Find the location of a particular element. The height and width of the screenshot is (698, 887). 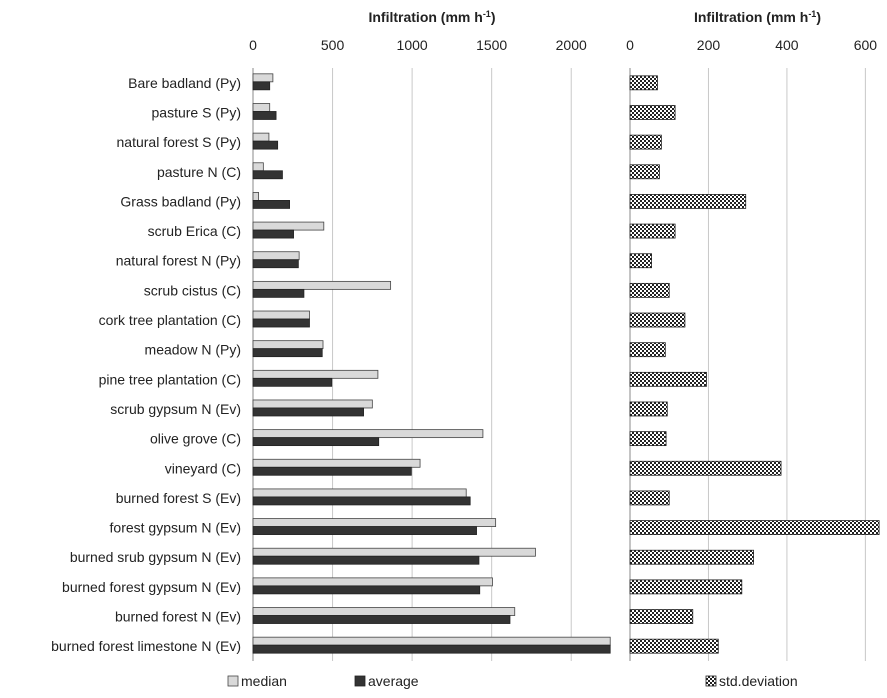

right-tick-label: 200 is located at coordinates (709, 45).